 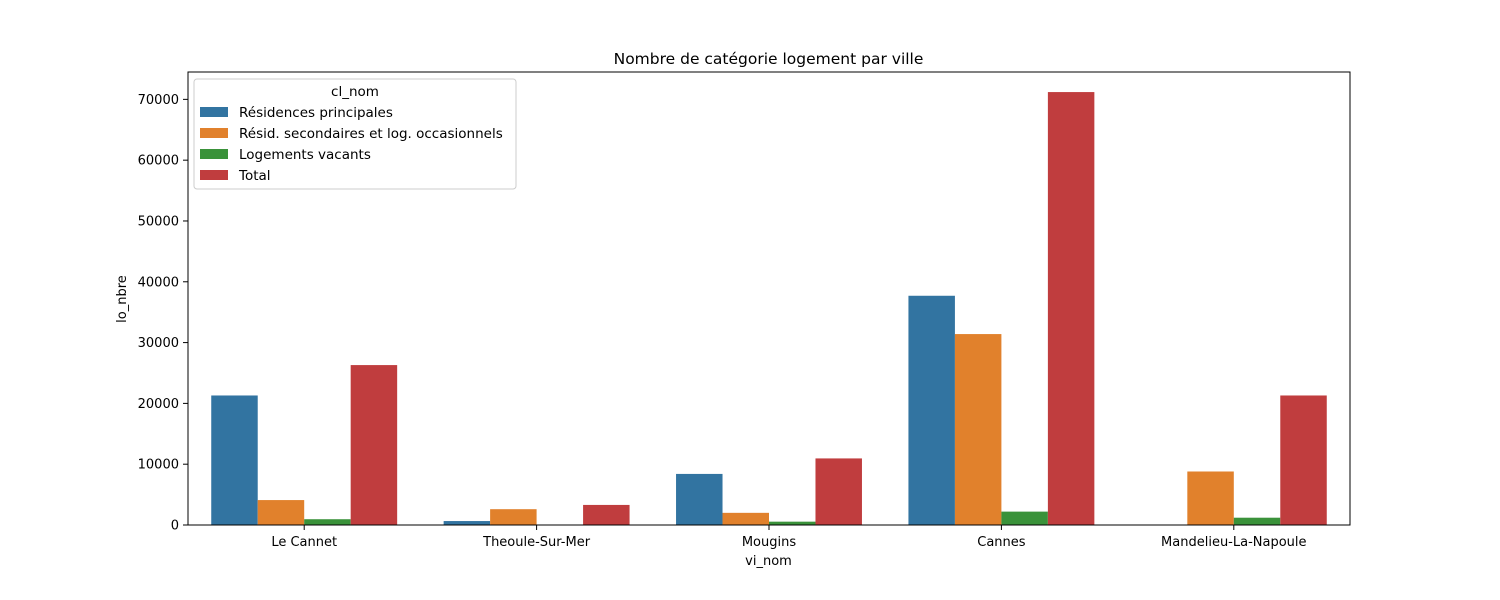 What do you see at coordinates (606, 514) in the screenshot?
I see `bar-total-theoule-sur-mer` at bounding box center [606, 514].